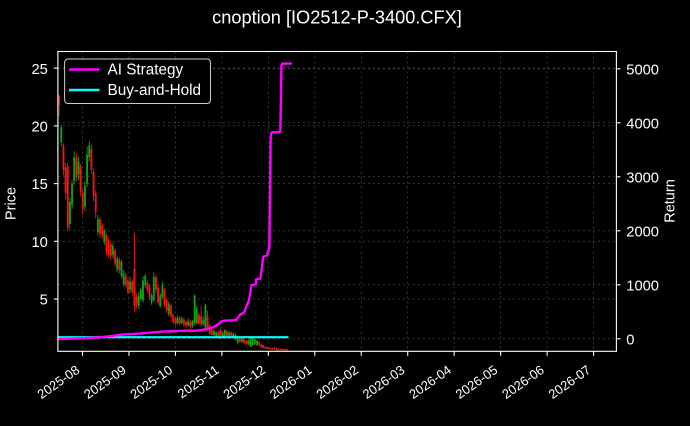  Describe the element at coordinates (146, 69) in the screenshot. I see `svg-text: AI Strategy` at that location.